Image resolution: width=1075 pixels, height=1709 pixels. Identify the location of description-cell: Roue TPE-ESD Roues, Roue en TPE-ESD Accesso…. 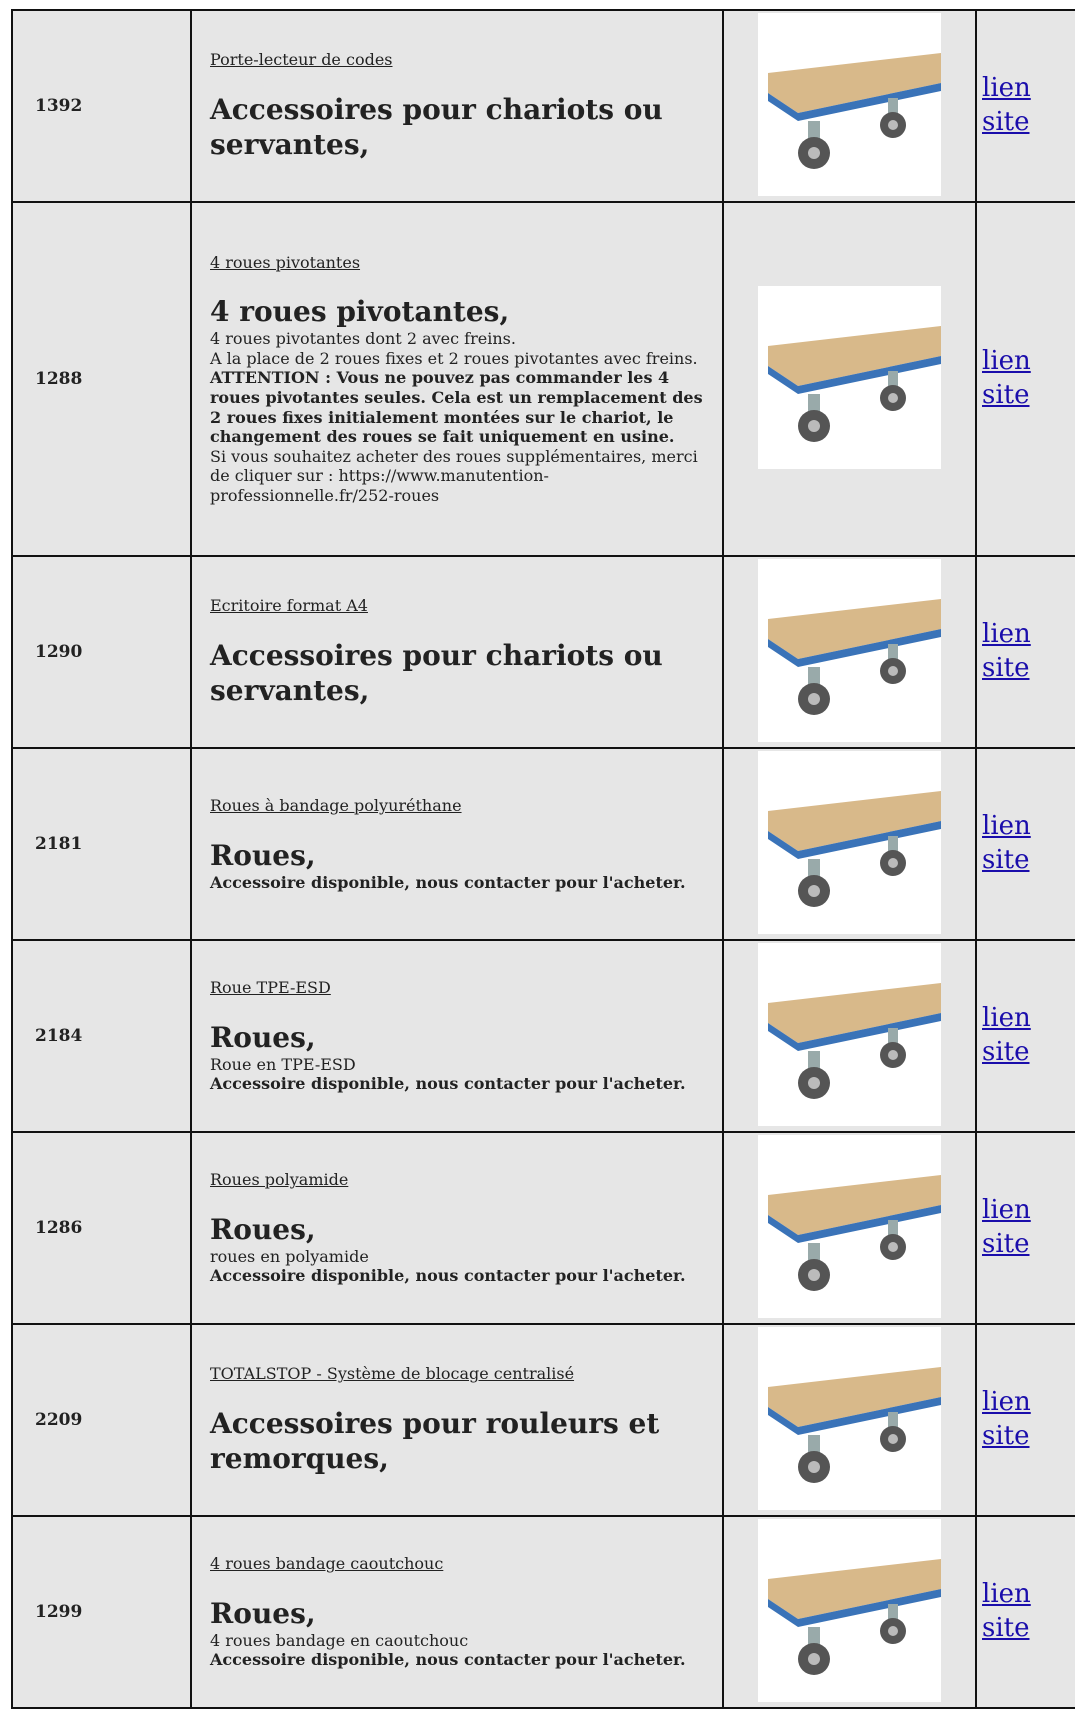
(457, 1036).